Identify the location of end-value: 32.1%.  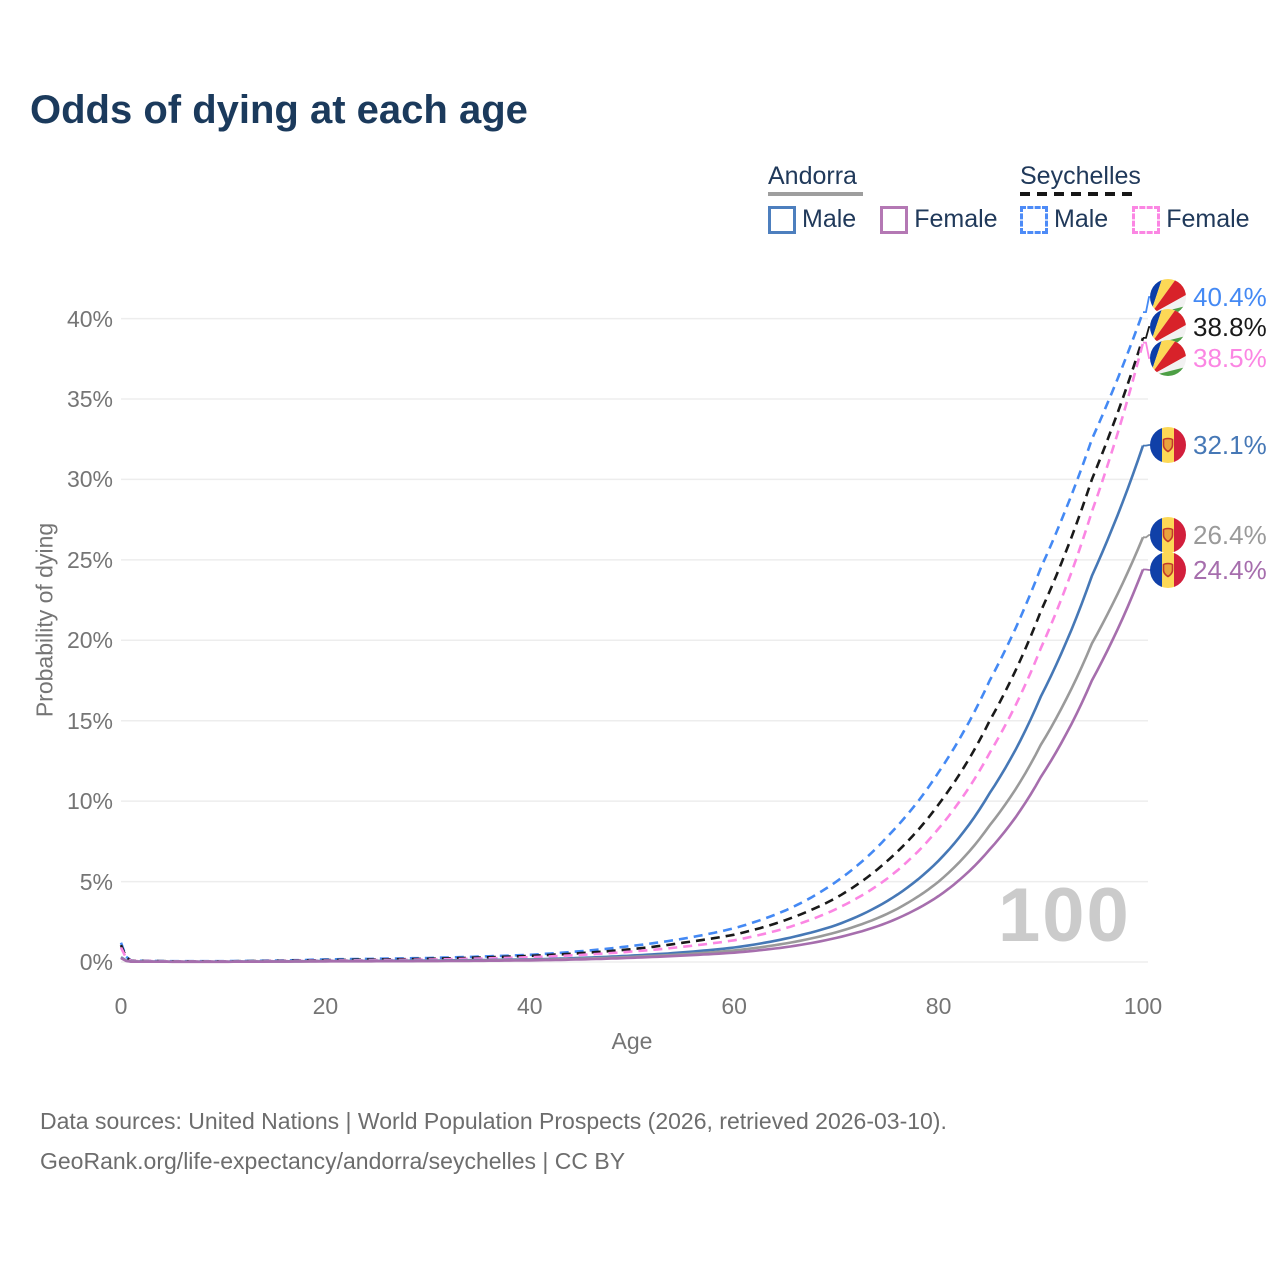
(1230, 444).